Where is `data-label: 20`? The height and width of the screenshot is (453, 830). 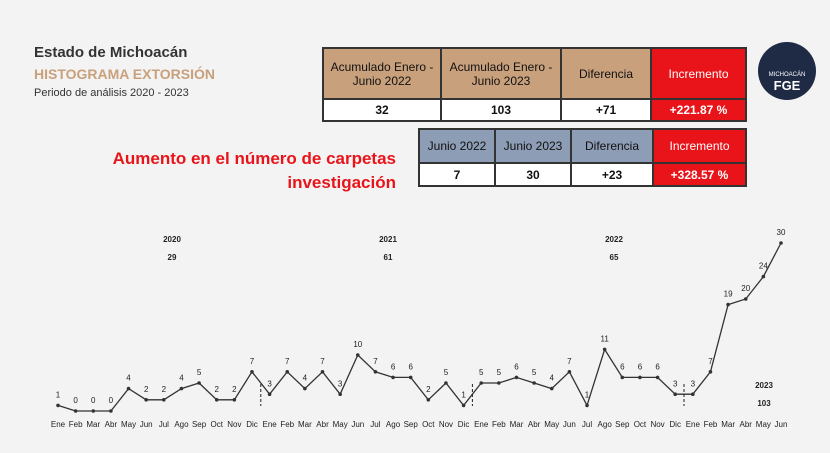 data-label: 20 is located at coordinates (745, 288).